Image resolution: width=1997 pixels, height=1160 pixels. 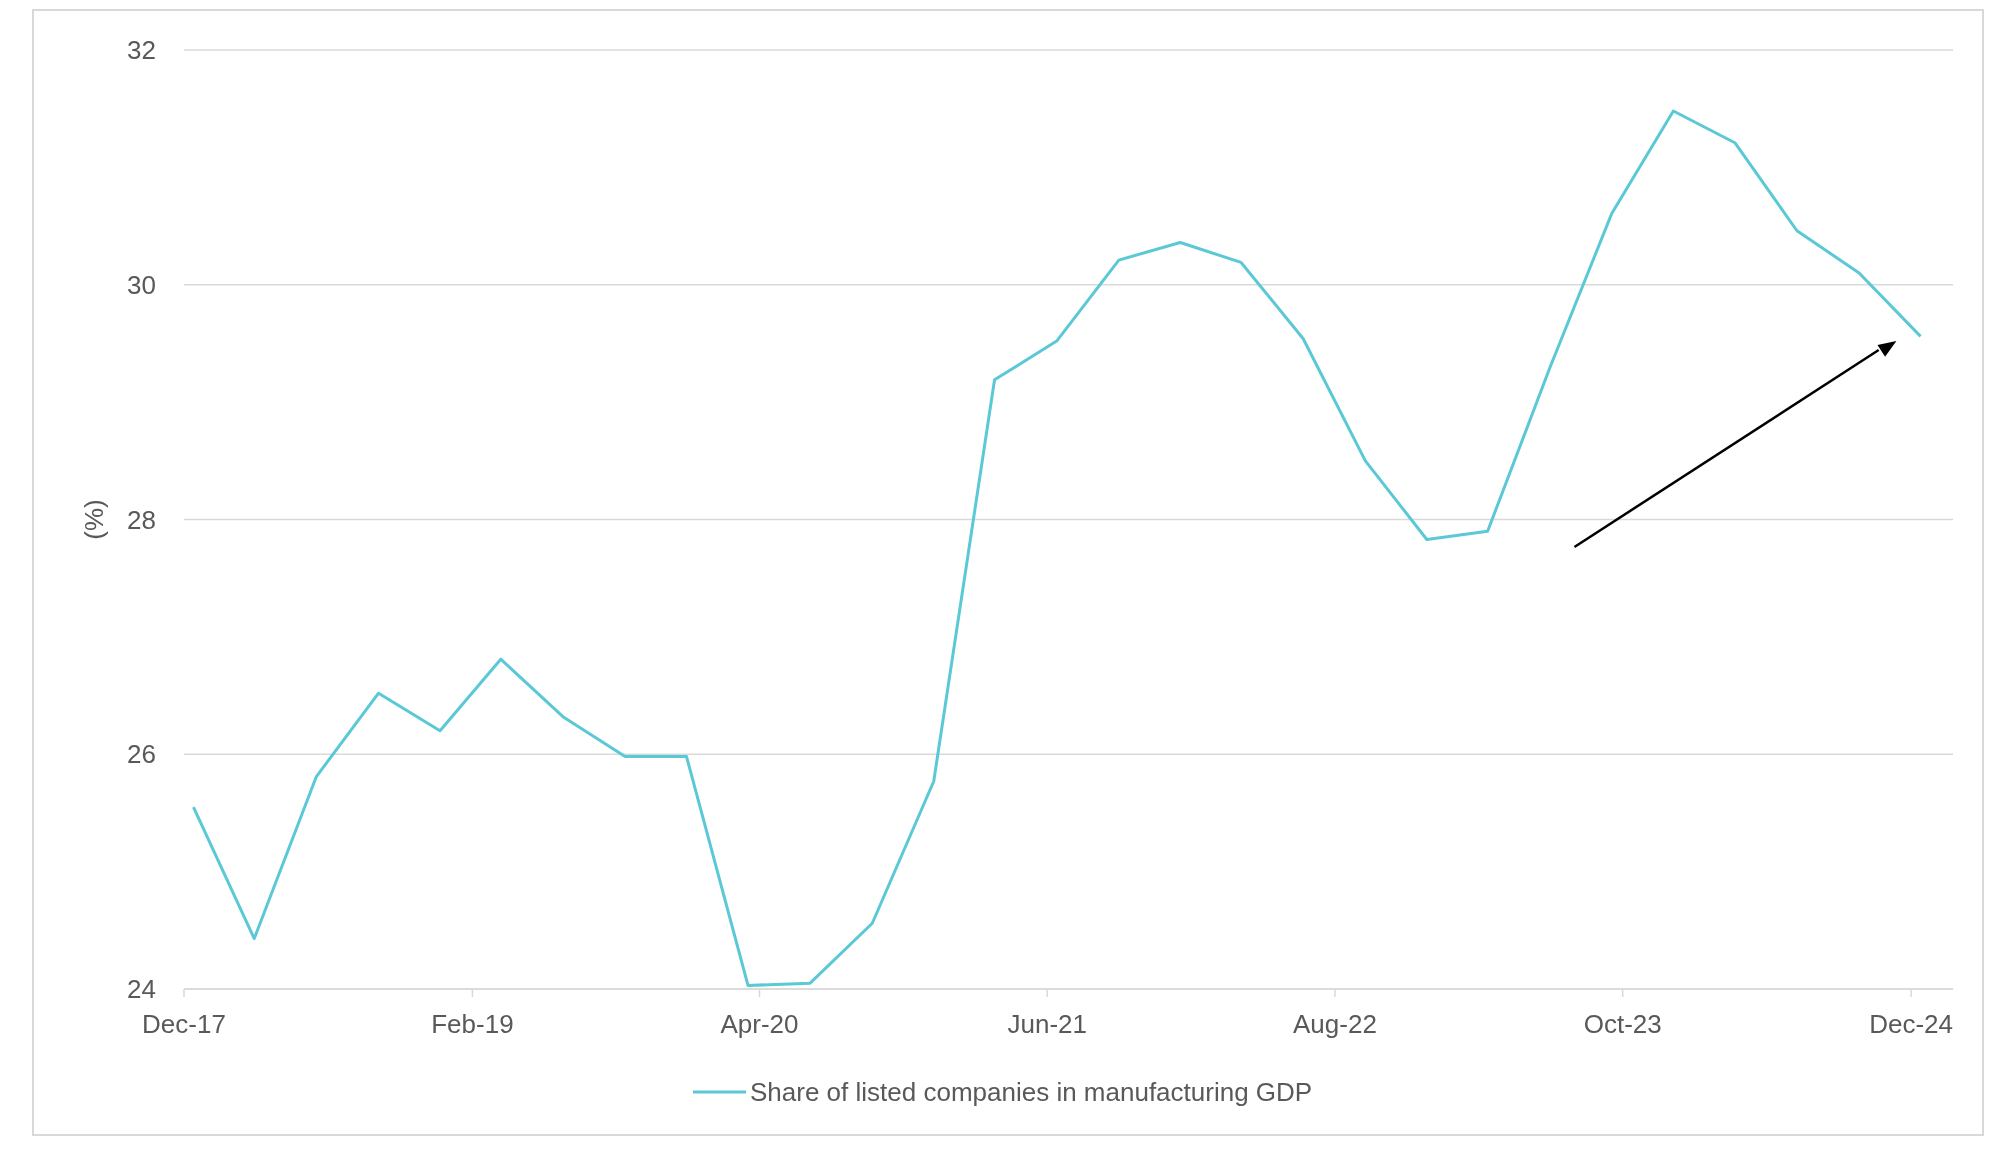 I want to click on x-tick-label: Aug-22, so click(x=1335, y=1024).